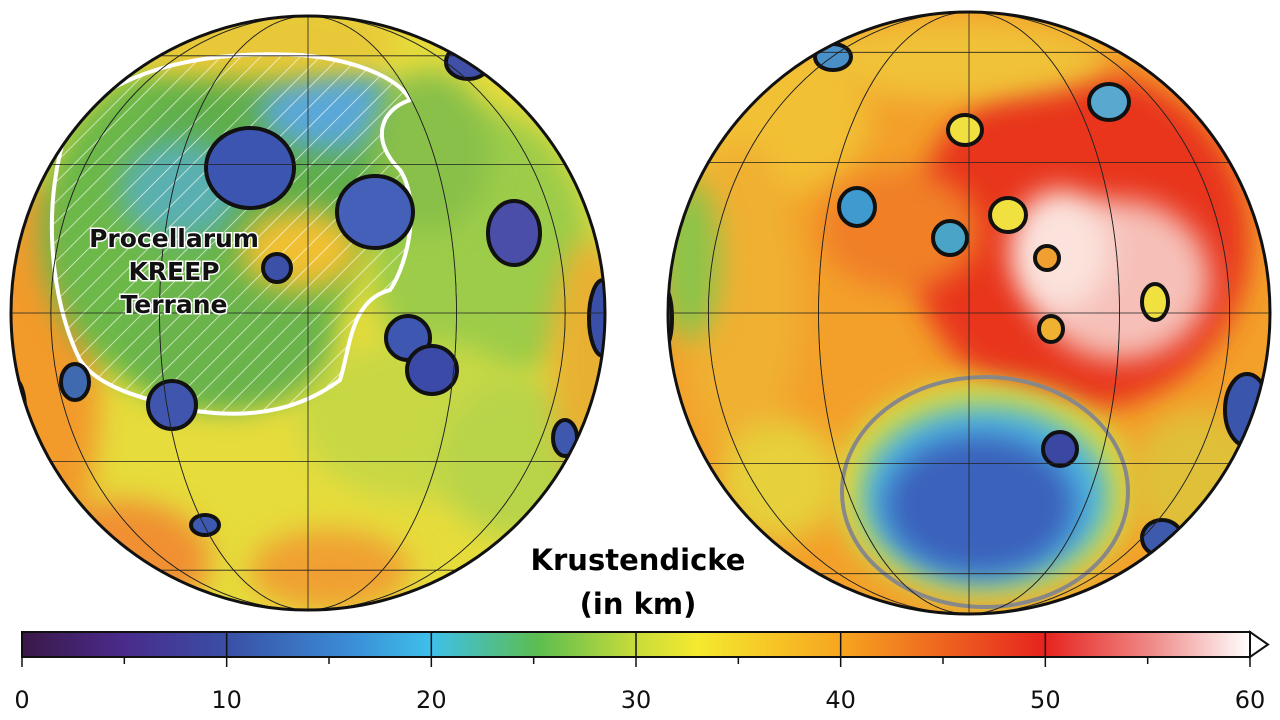 This screenshot has width=1280, height=720. Describe the element at coordinates (173, 271) in the screenshot. I see `region-label: KREEP` at that location.